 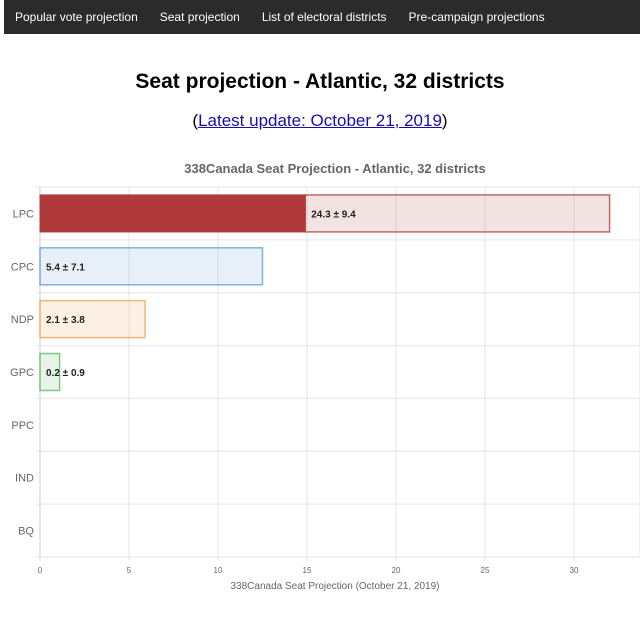 I want to click on y-tick-label: PPC, so click(x=22, y=426).